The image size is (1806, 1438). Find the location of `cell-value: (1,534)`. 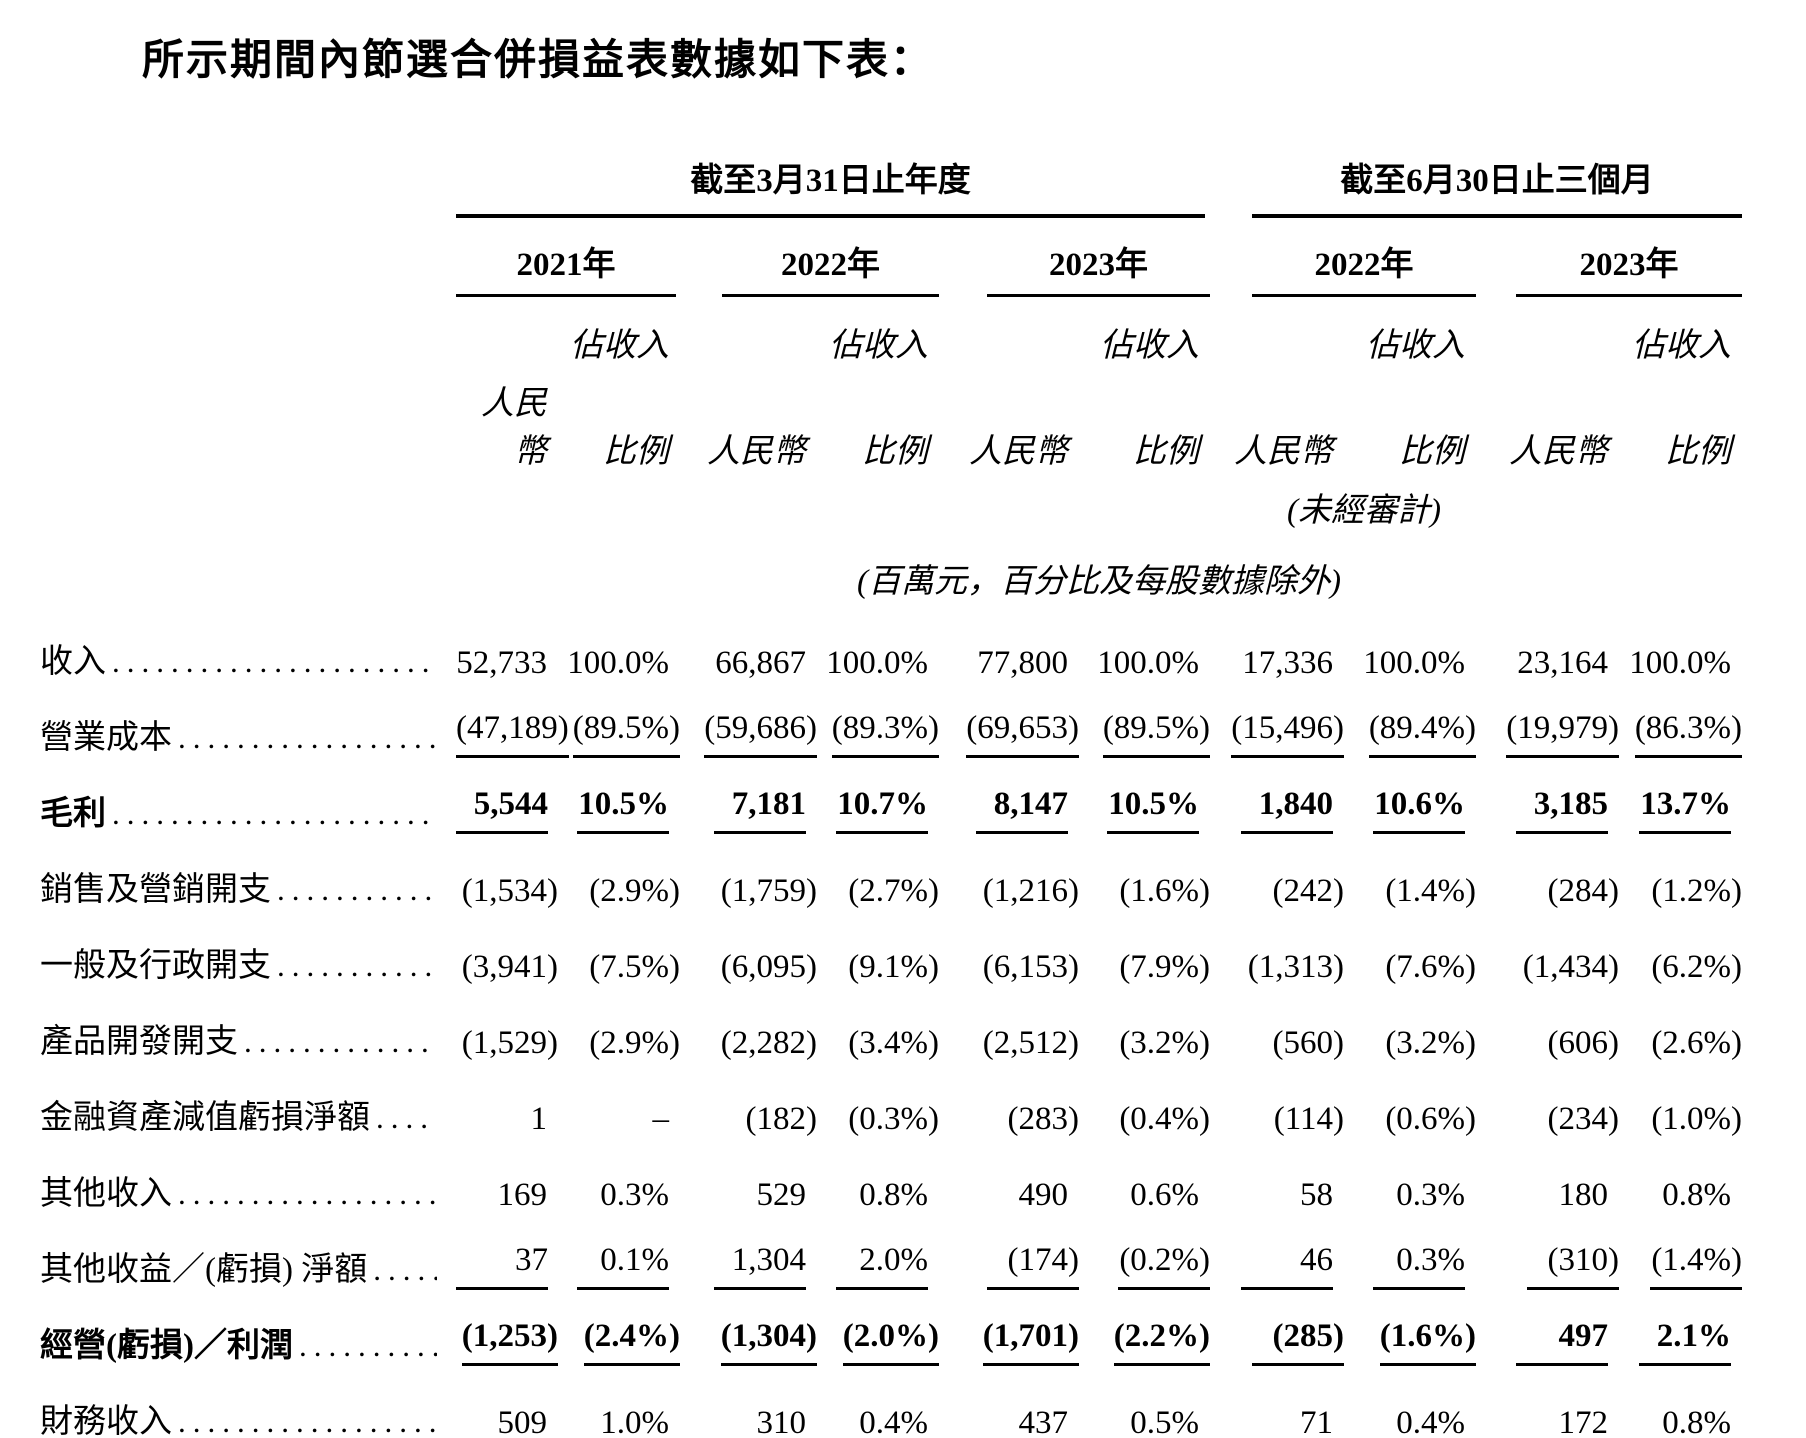

cell-value: (1,534) is located at coordinates (507, 872).